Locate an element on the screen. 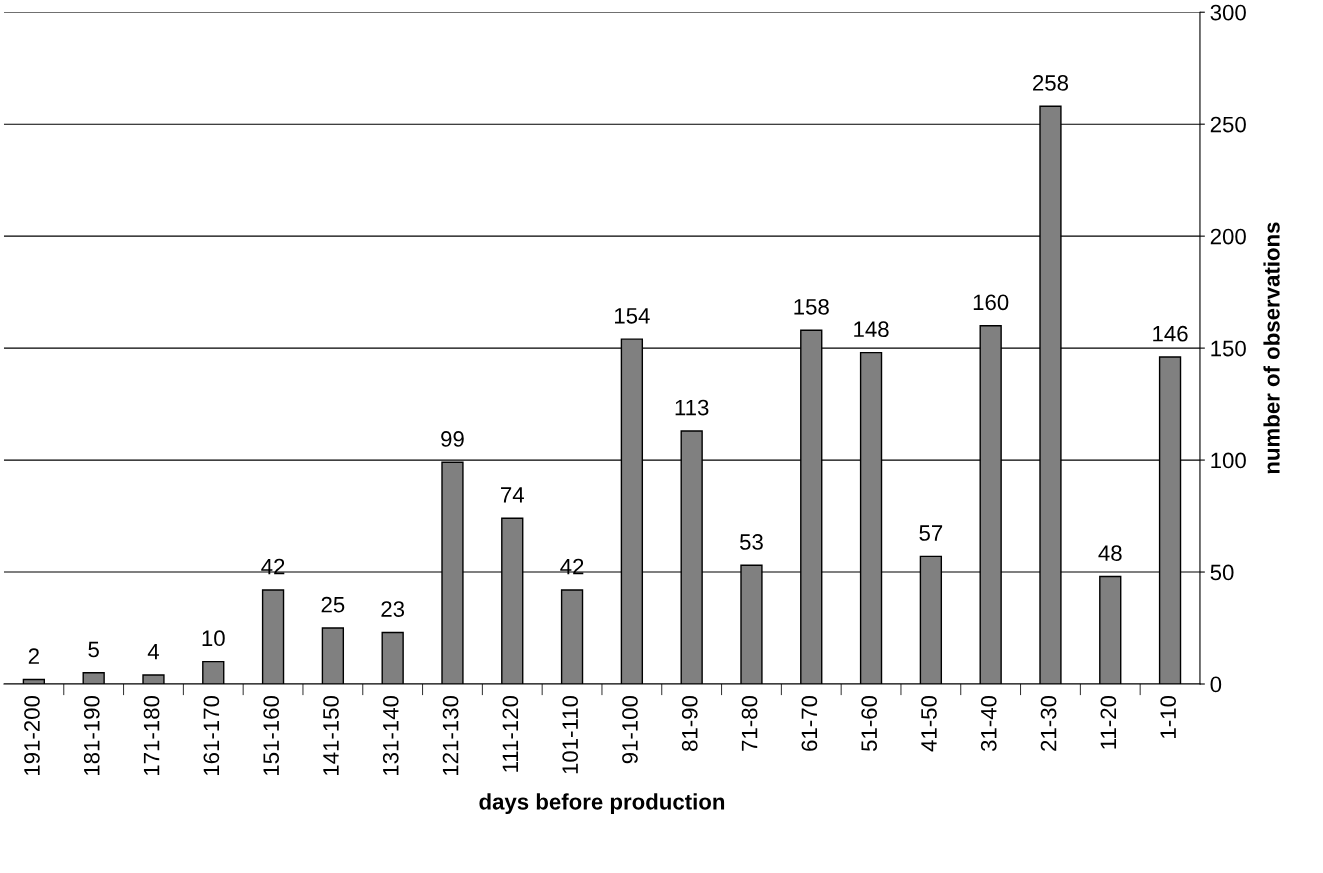 The width and height of the screenshot is (1323, 873). x-tick-label: 81-90 is located at coordinates (689, 723).